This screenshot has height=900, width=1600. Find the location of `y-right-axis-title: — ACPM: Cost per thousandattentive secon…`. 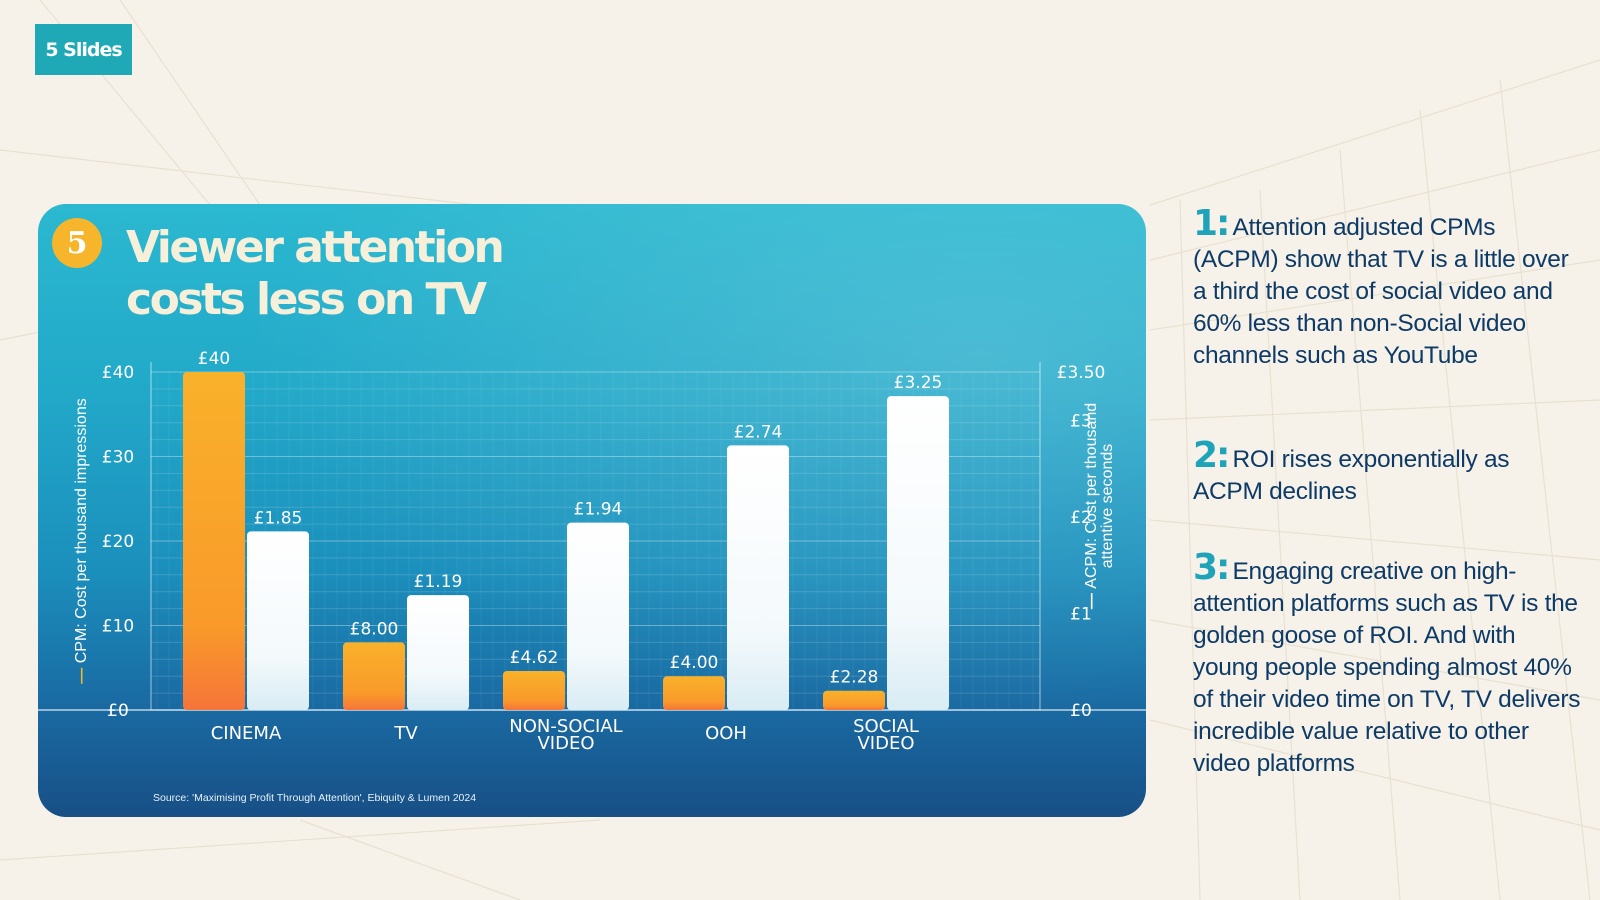

y-right-axis-title: — ACPM: Cost per thousandattentive secon… is located at coordinates (1099, 506).